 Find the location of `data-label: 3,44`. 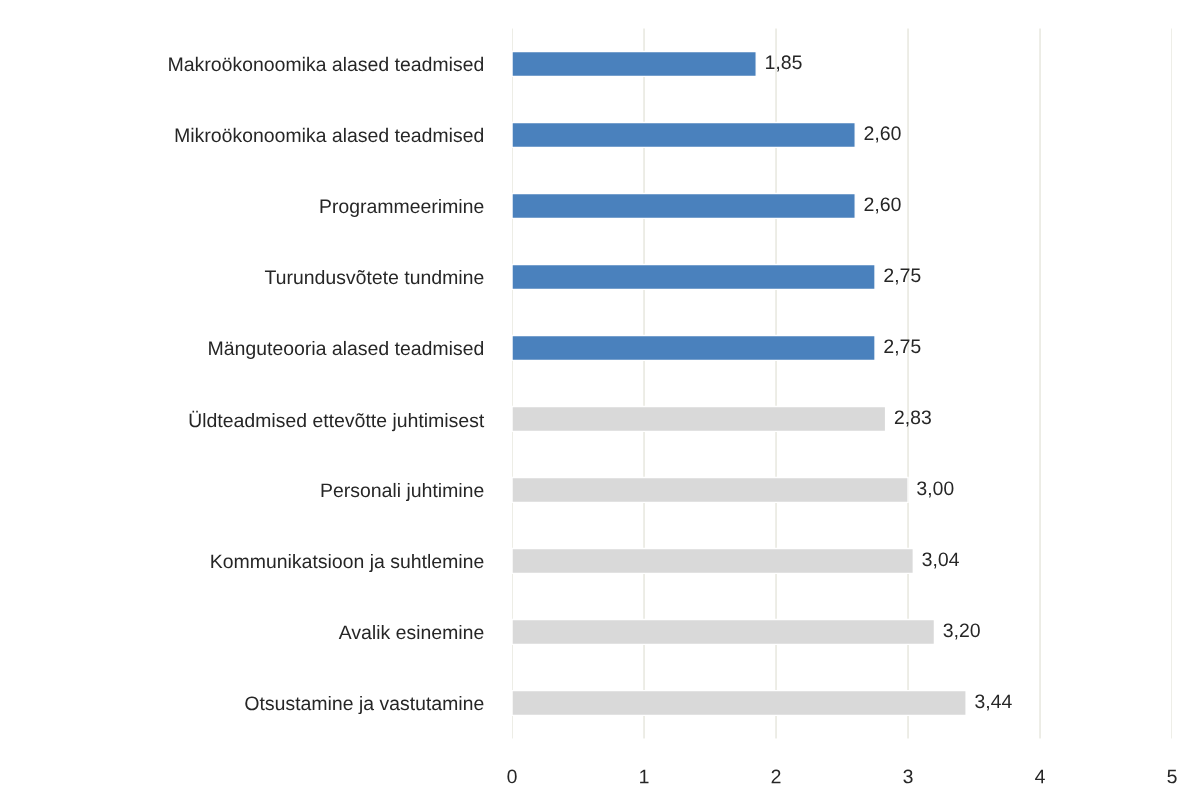

data-label: 3,44 is located at coordinates (993, 702).